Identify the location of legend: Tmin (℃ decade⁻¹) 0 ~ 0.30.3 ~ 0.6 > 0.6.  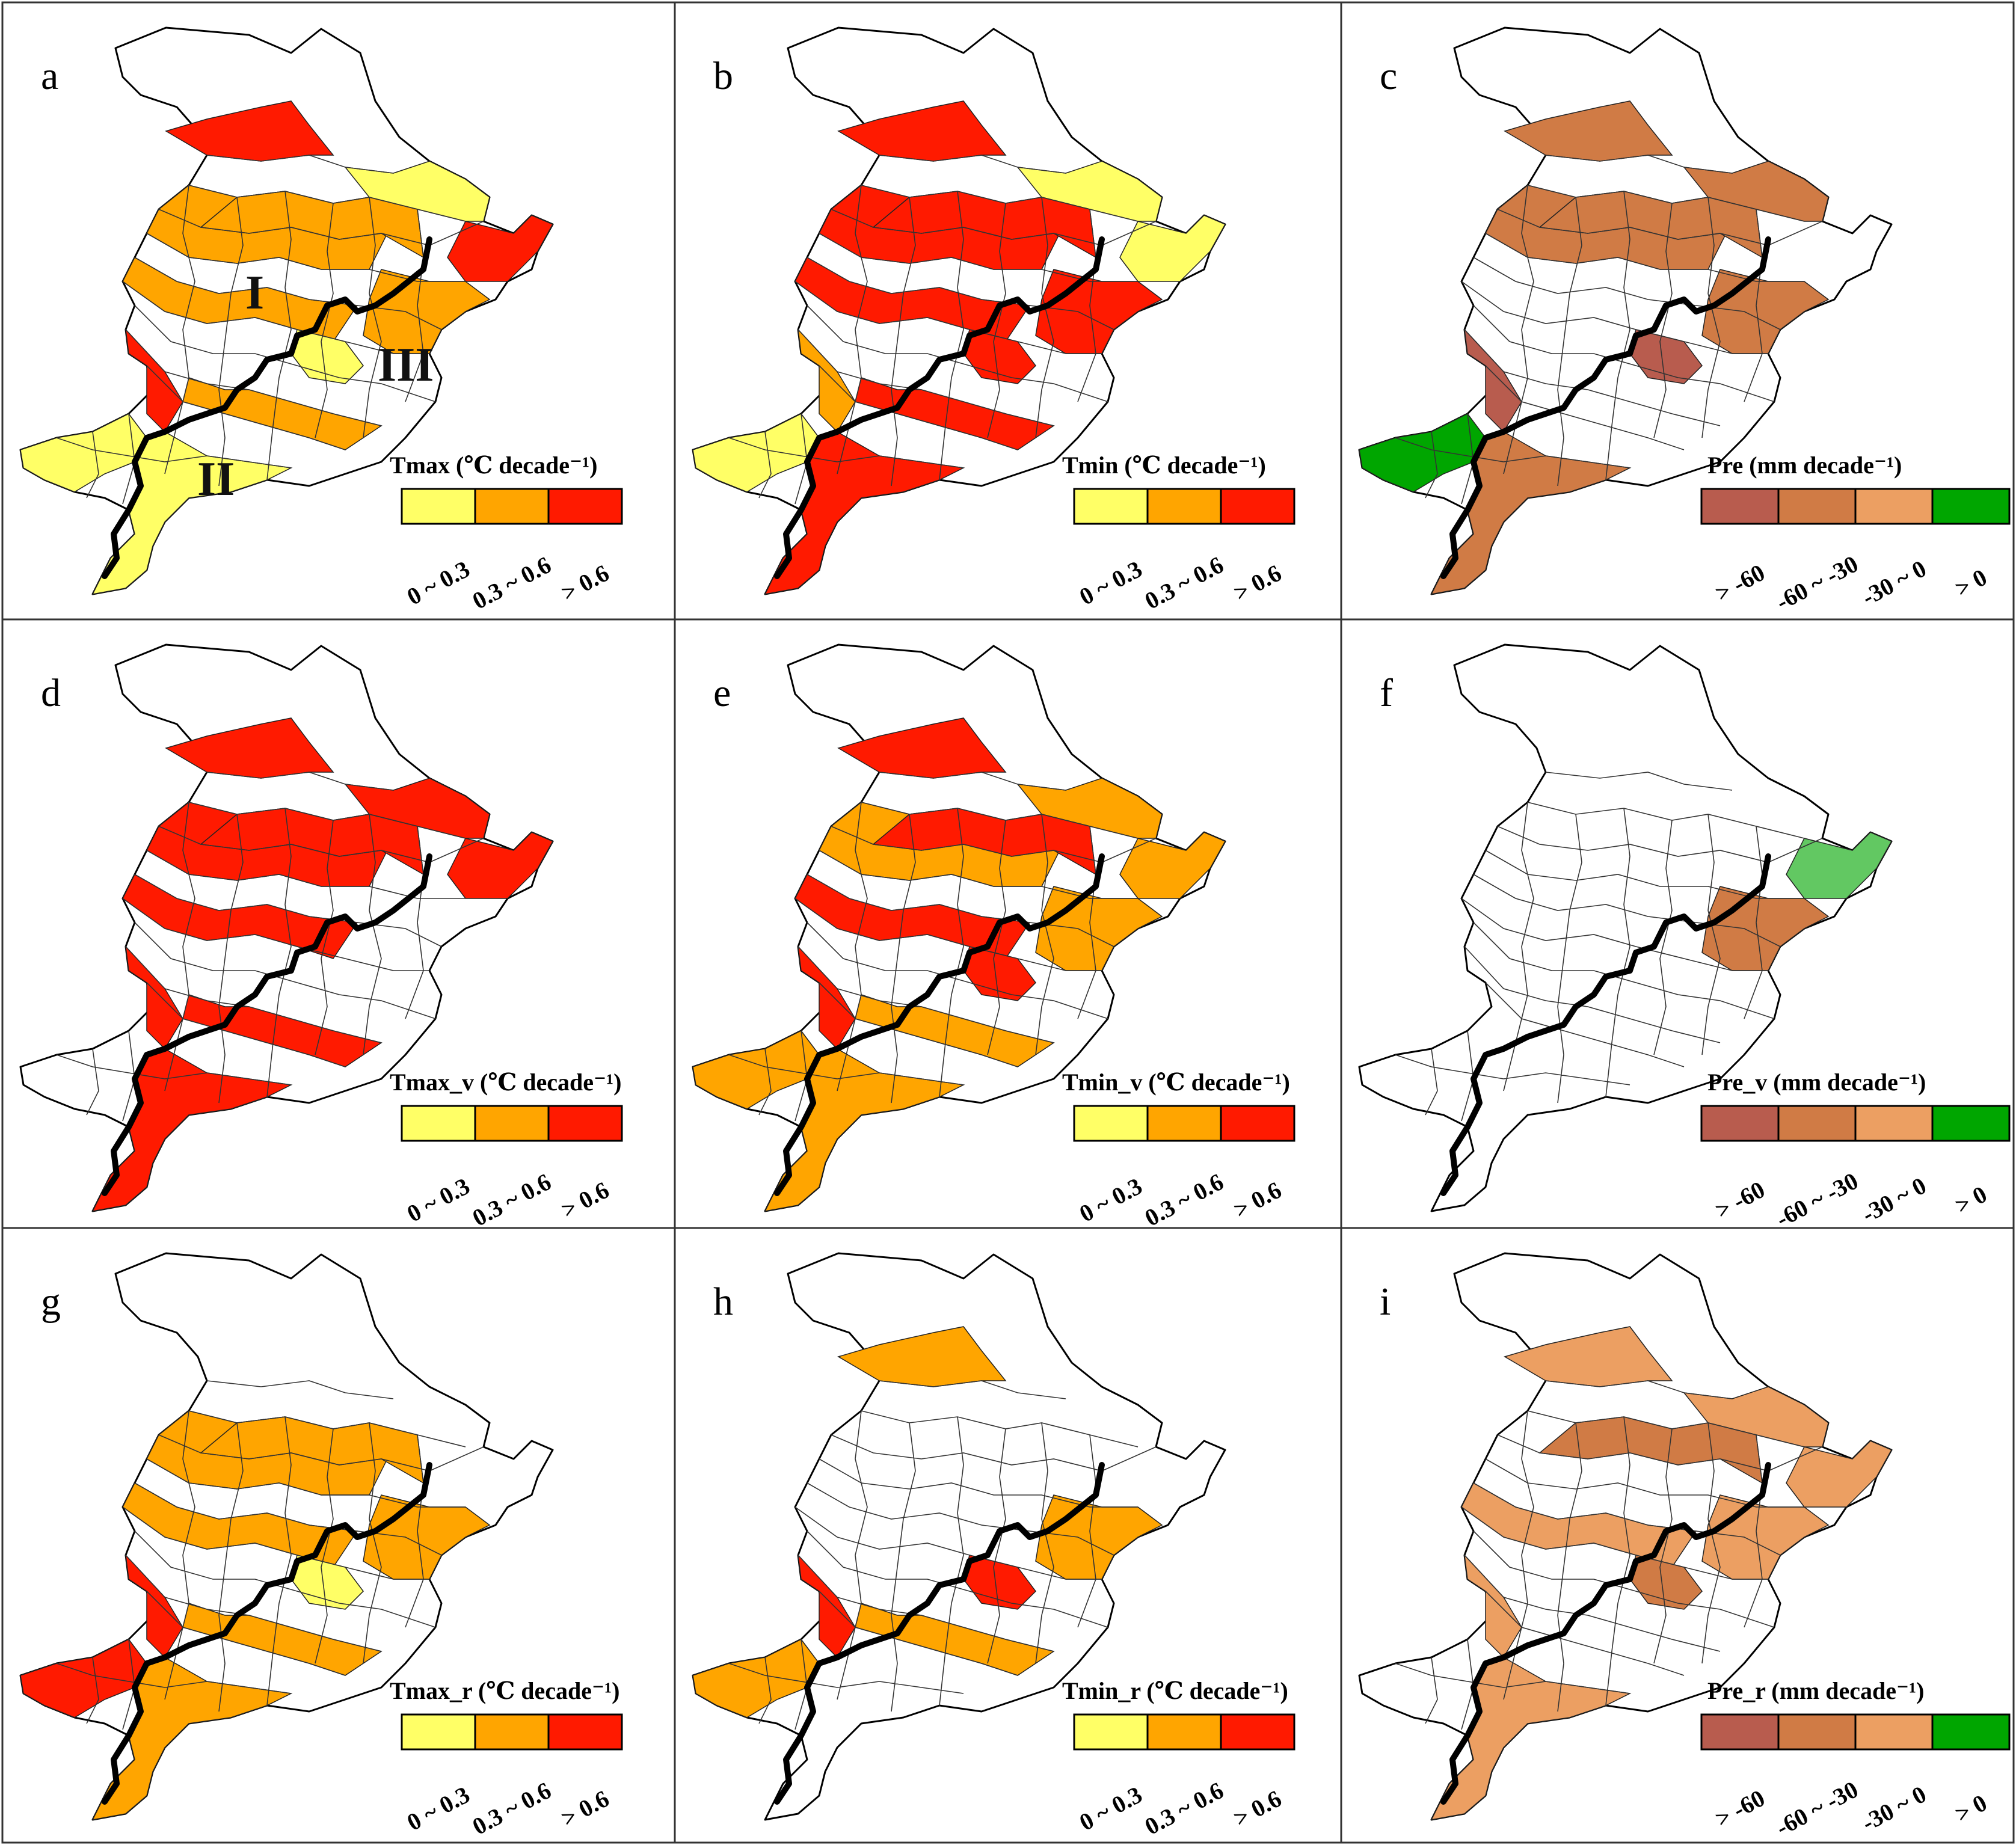
(1179, 533).